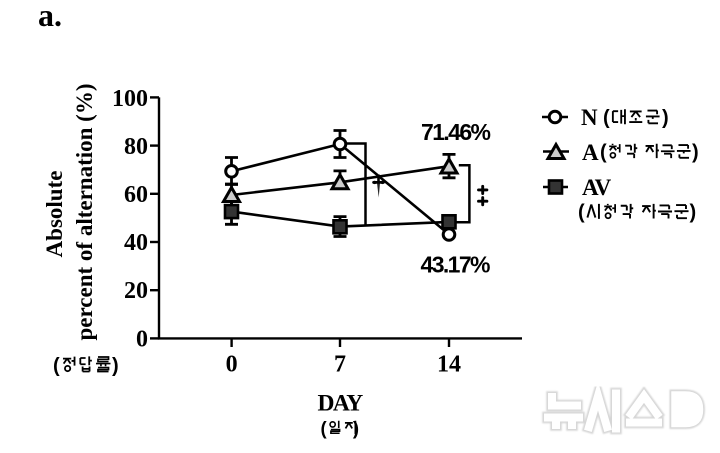 The width and height of the screenshot is (720, 453). I want to click on svg-text: 40, so click(136, 243).